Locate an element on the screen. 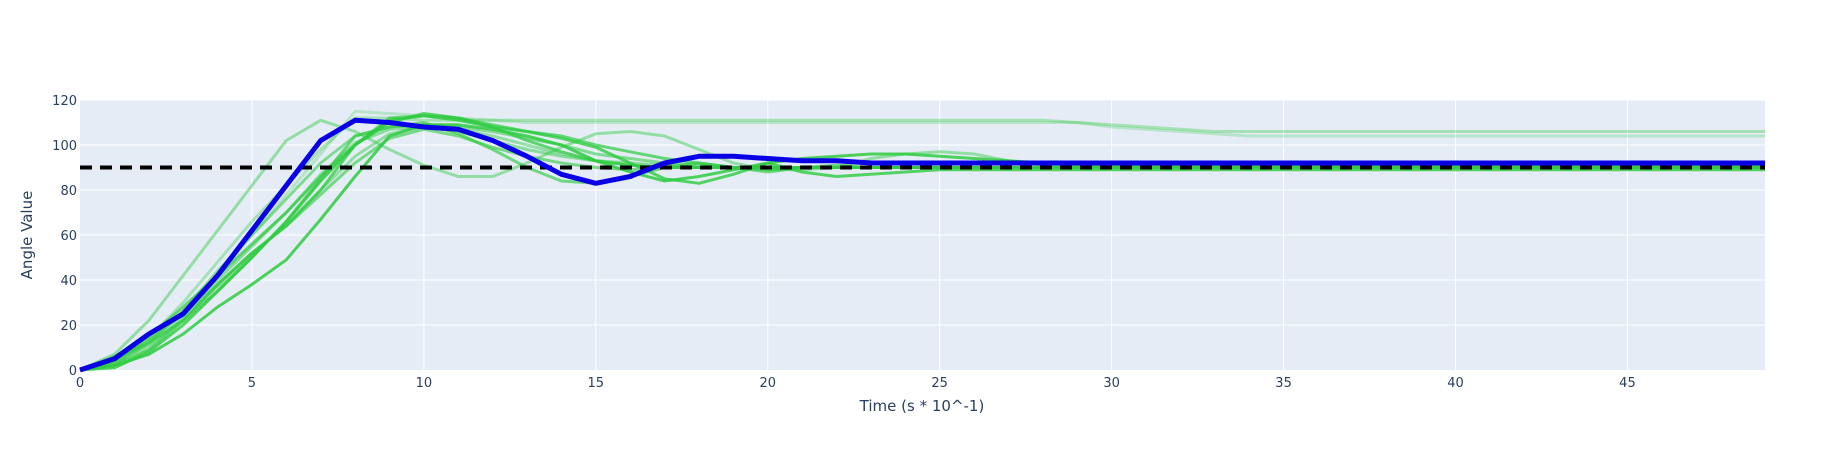  x-tick-label: 15 is located at coordinates (596, 383).